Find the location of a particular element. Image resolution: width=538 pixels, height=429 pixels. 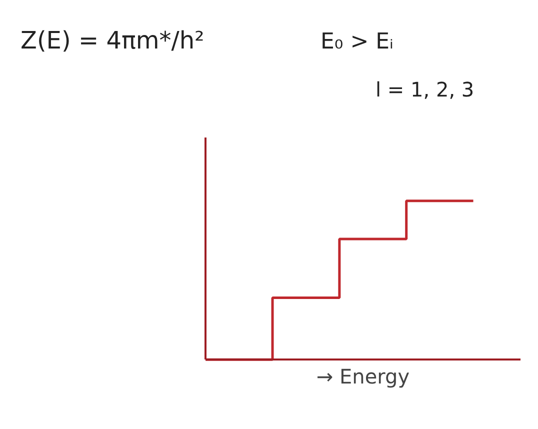

text: E₀ > Eᵢ is located at coordinates (357, 42).